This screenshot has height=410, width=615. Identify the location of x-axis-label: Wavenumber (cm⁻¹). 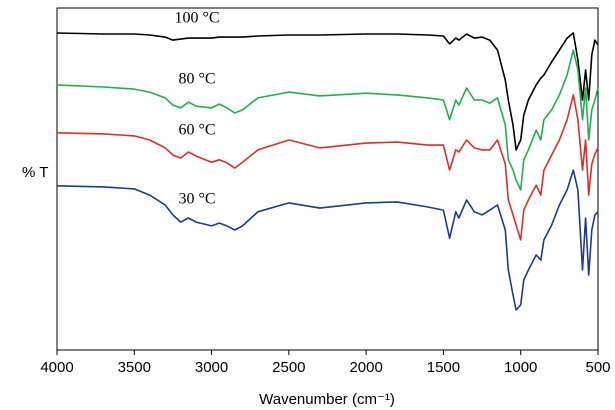
(327, 399).